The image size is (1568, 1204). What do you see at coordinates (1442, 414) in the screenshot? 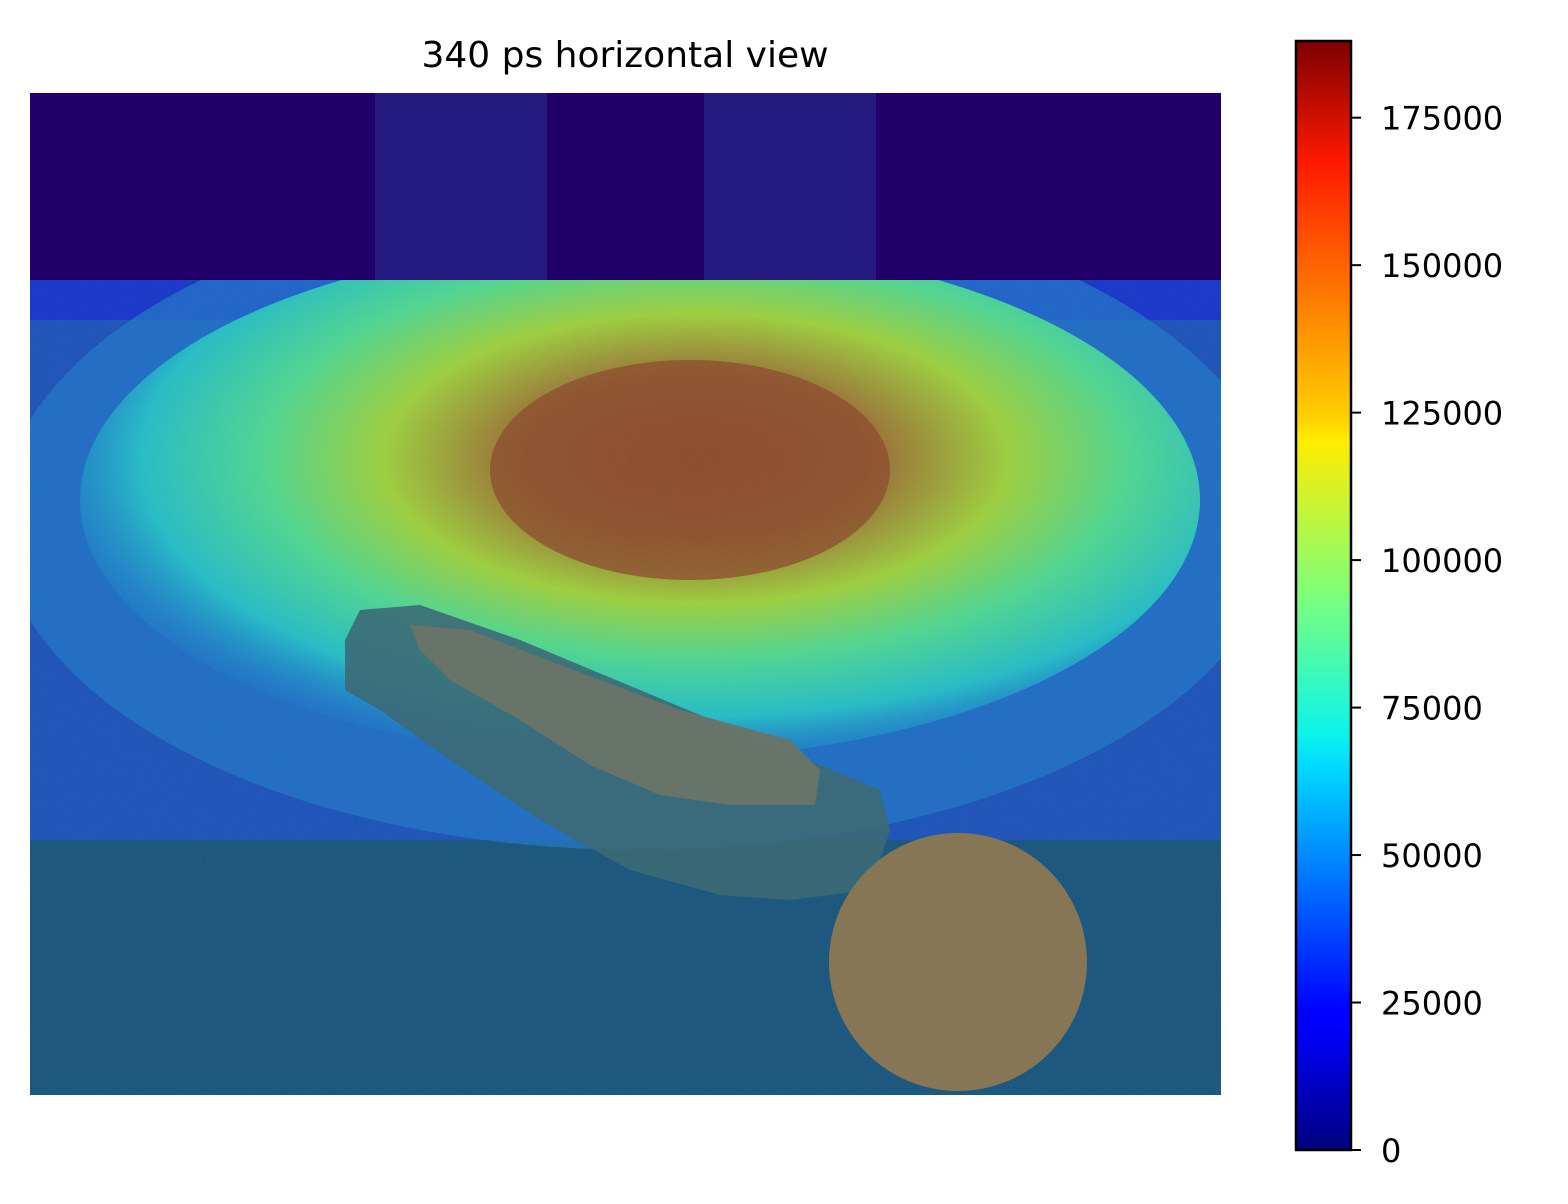
I see `colorbar-tick-label: 125000` at bounding box center [1442, 414].